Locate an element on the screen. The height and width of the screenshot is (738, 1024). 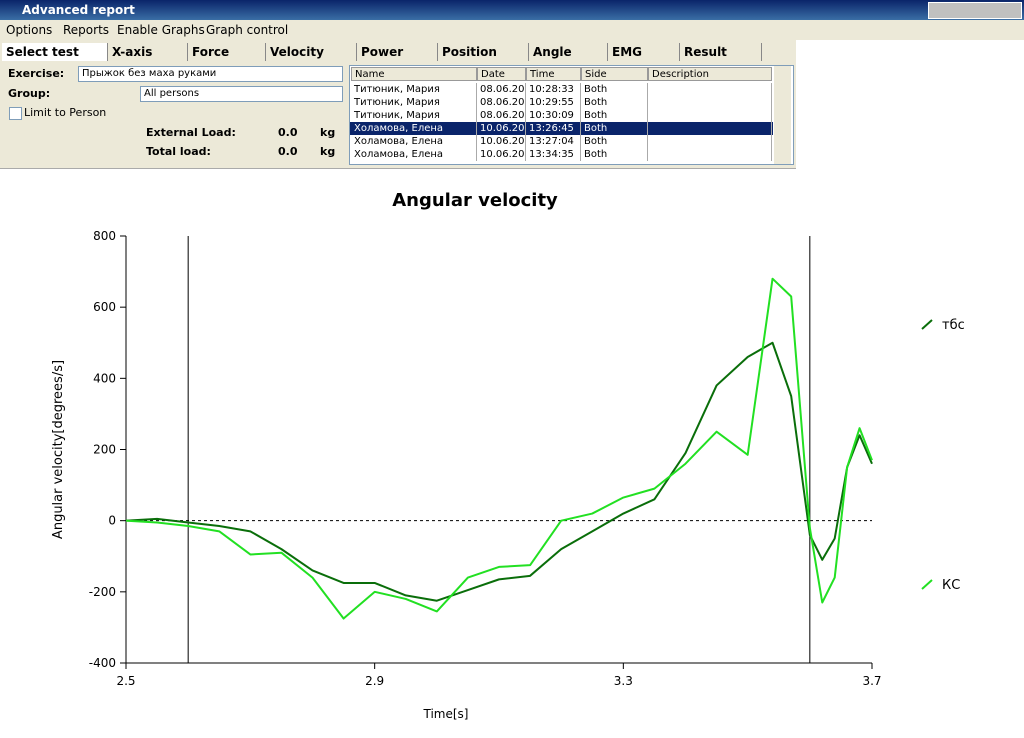
legend-label: тбс is located at coordinates (953, 325).